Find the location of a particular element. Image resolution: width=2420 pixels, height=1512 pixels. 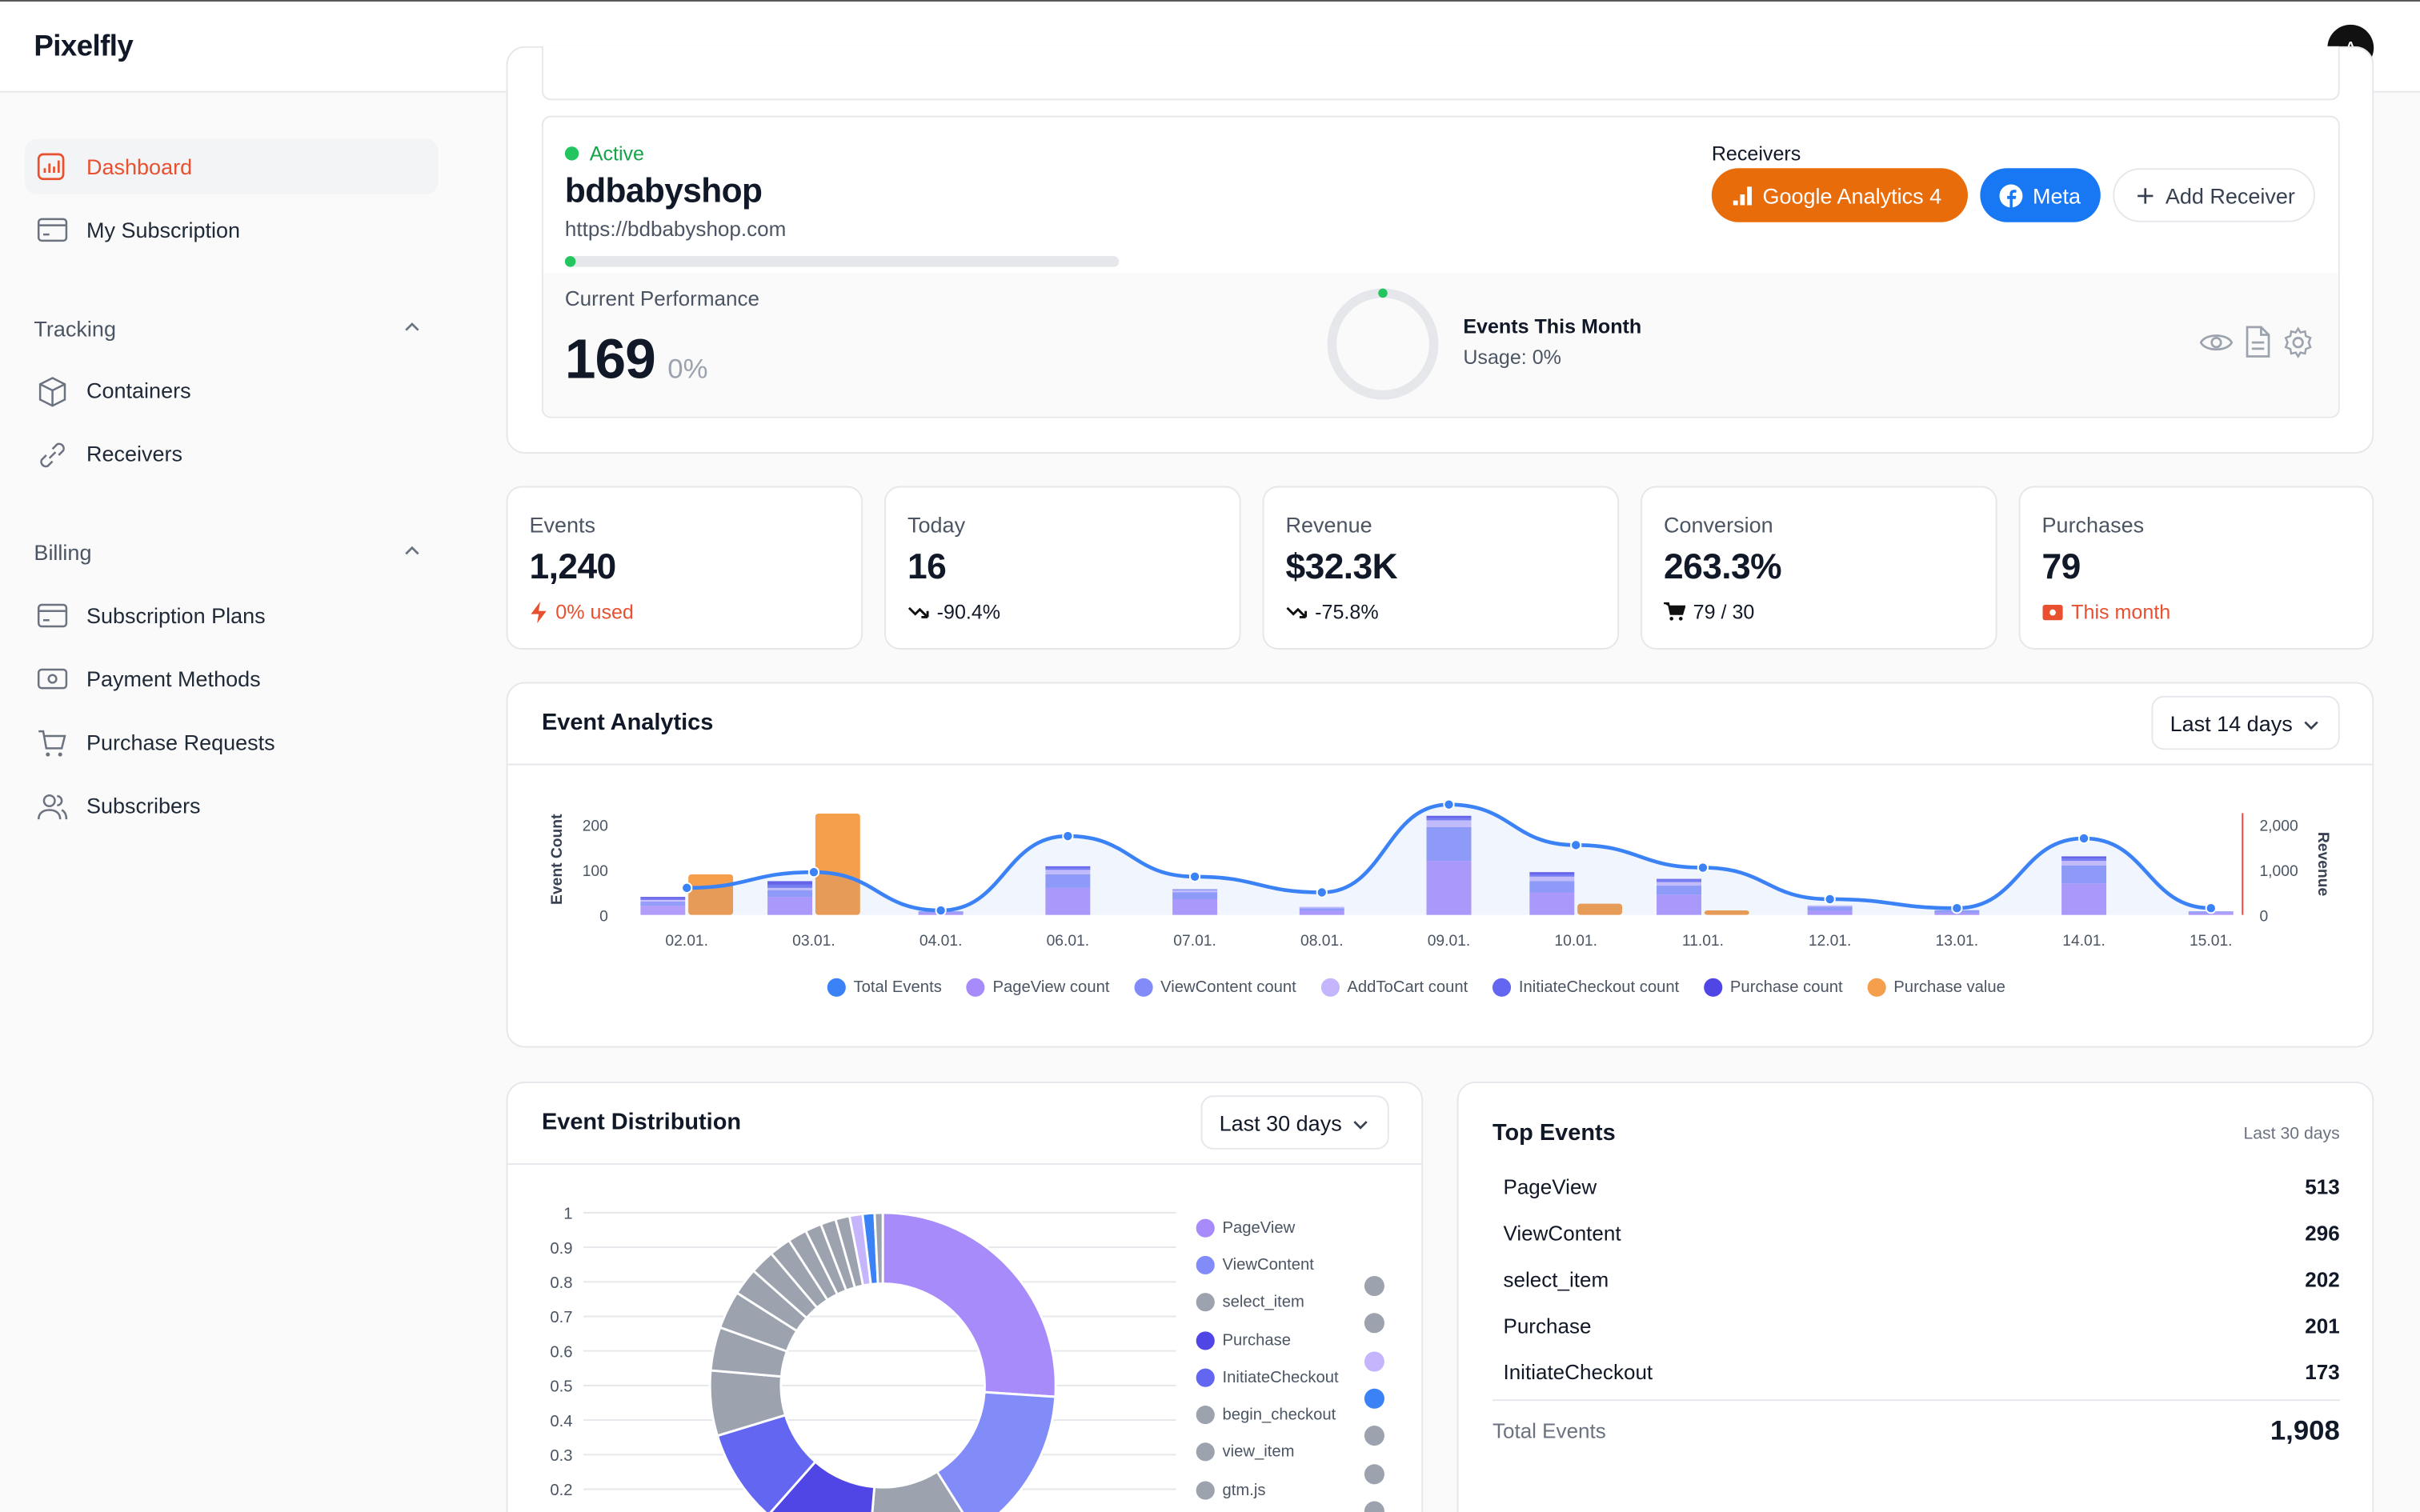

sidebar-item-purchase-requests: Purchase Requests is located at coordinates (232, 742).